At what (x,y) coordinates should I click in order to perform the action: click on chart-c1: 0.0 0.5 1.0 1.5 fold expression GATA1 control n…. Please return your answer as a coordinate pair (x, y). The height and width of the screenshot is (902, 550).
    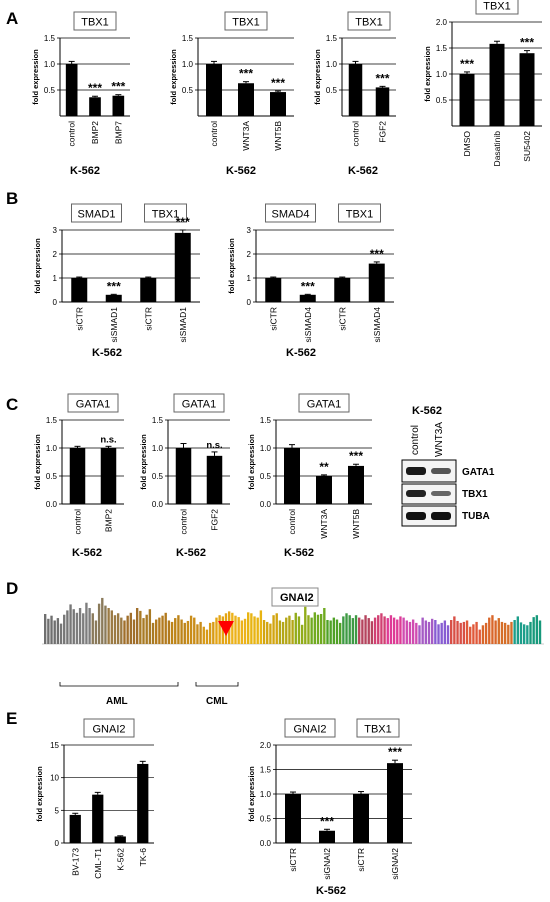
    Looking at the image, I should click on (78, 464).